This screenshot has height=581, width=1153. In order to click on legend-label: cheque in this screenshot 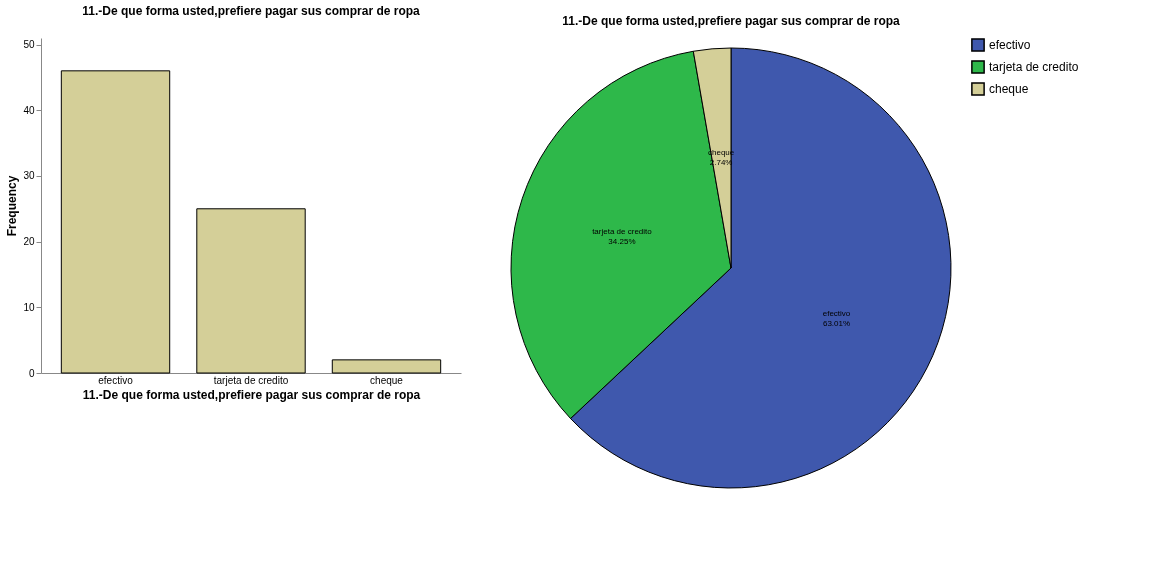, I will do `click(1009, 89)`.